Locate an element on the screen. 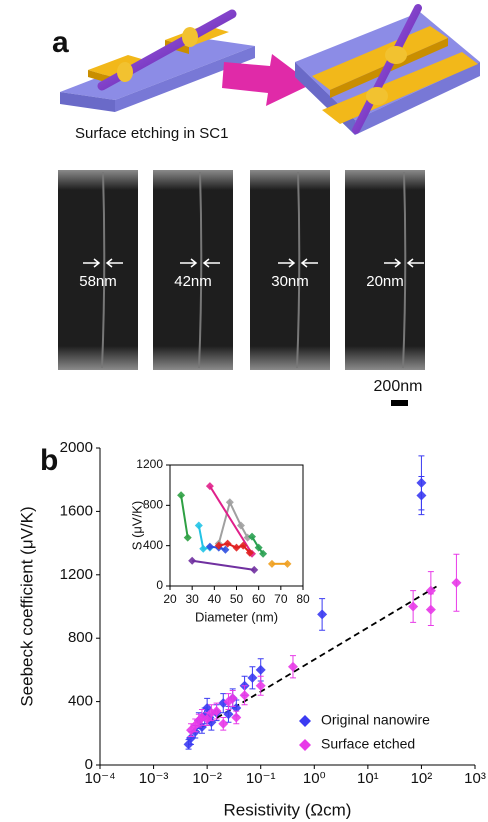  x-axis-title: Resistivity (Ωcm) is located at coordinates (288, 809).